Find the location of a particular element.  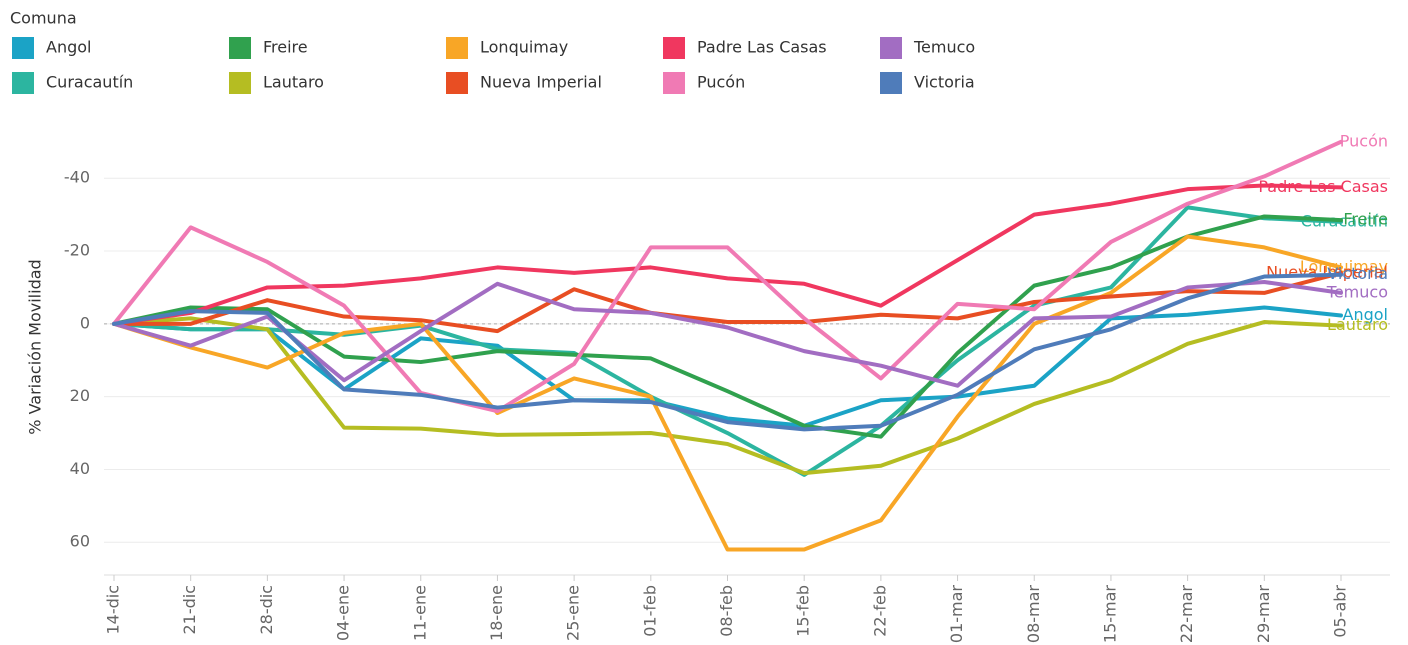

y-tick-label: 0 is located at coordinates (85, 322).